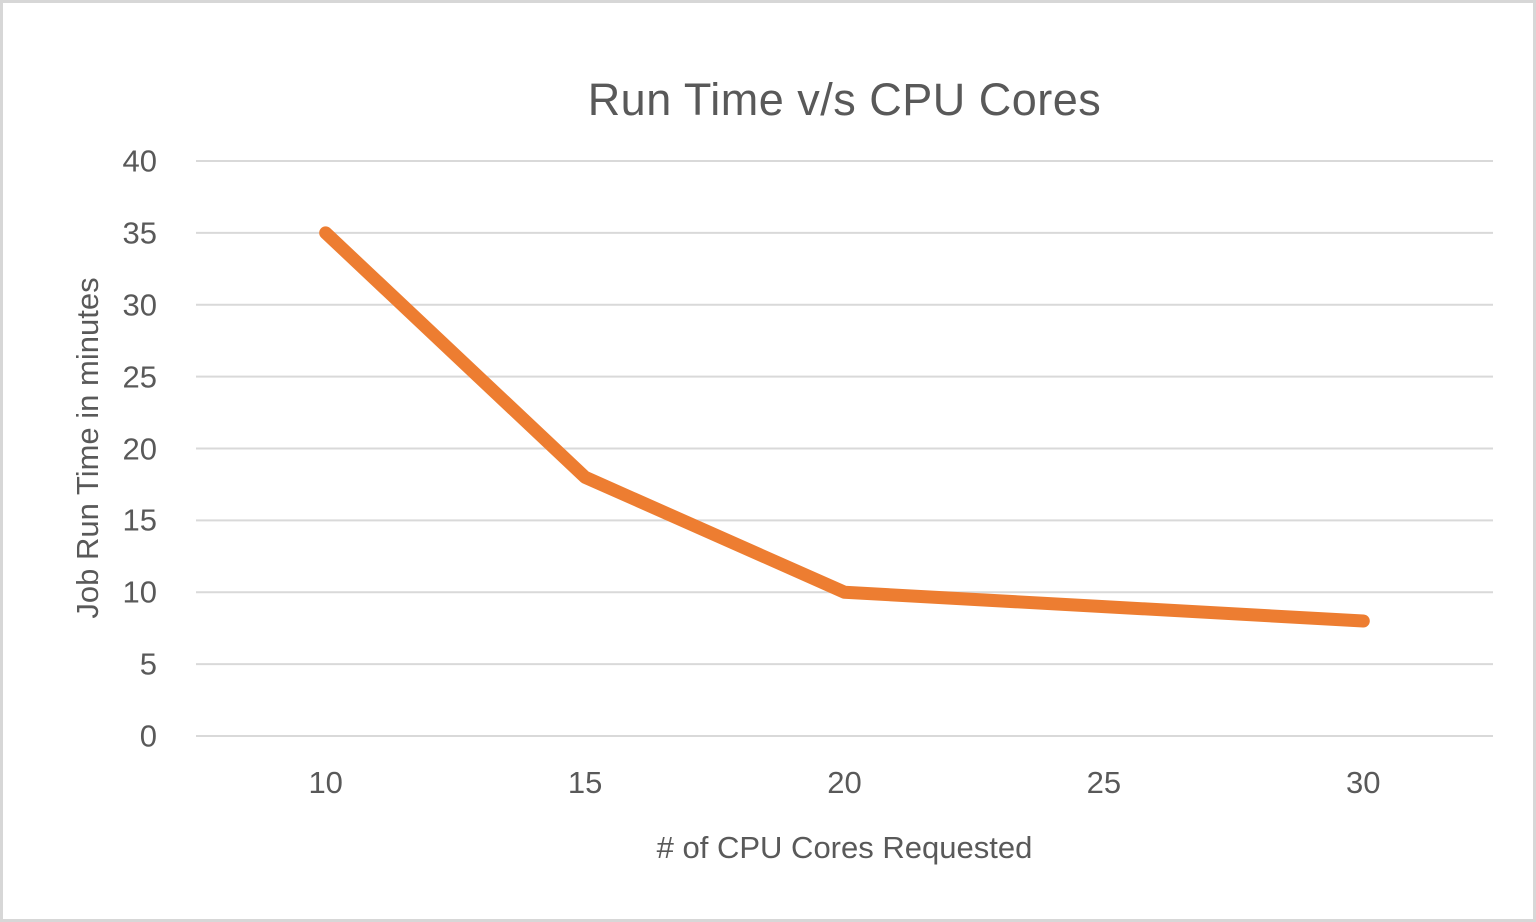 The image size is (1536, 922). What do you see at coordinates (87, 448) in the screenshot?
I see `y-axis-title: Job Run Time in minutes` at bounding box center [87, 448].